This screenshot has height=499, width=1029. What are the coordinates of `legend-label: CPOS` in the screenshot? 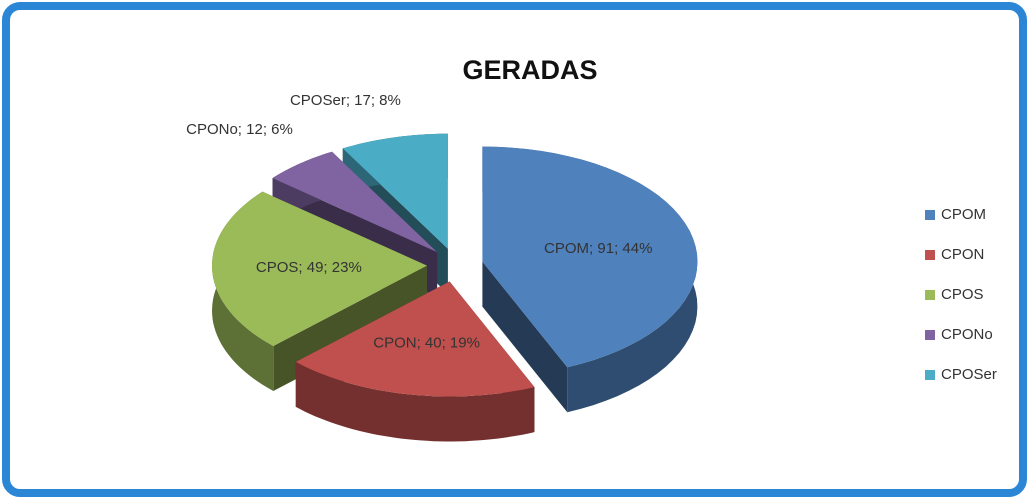 It's located at (962, 294).